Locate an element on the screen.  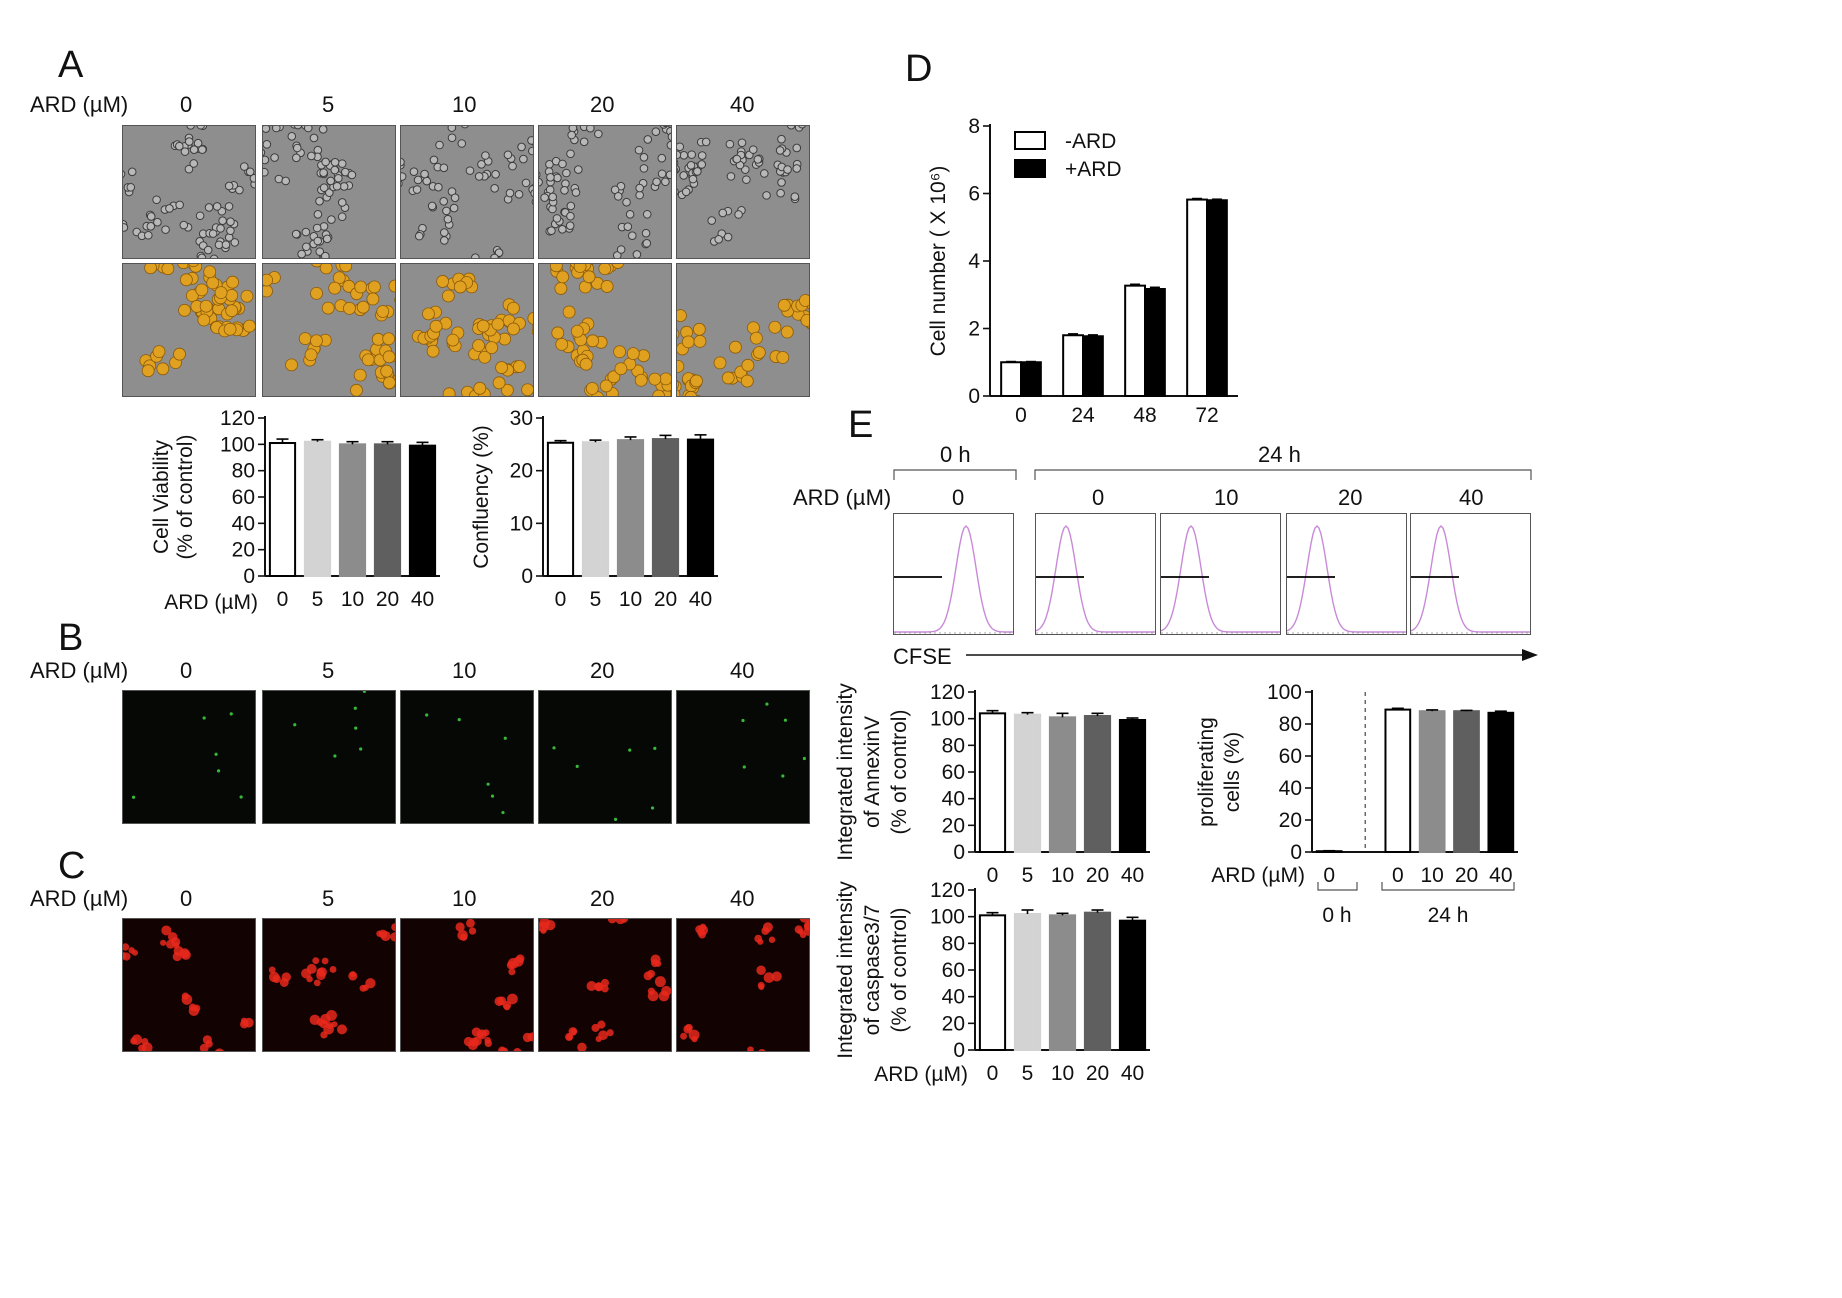
conc-header-c-3: 20 is located at coordinates (602, 898).